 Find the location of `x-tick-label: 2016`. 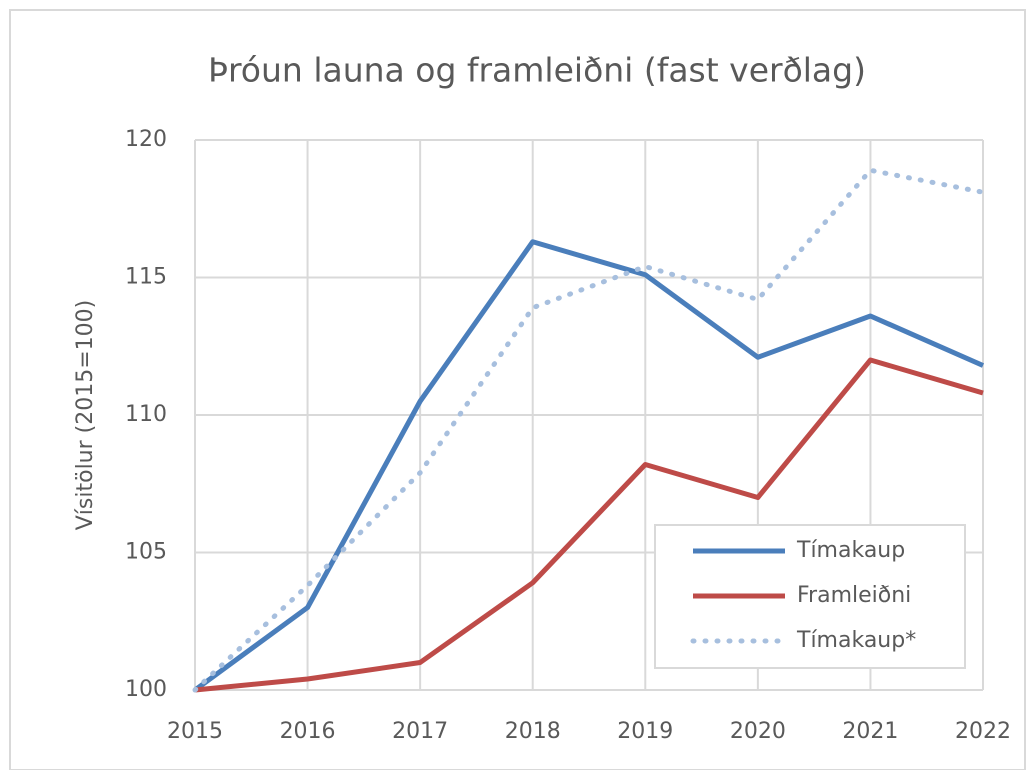

x-tick-label: 2016 is located at coordinates (308, 731).